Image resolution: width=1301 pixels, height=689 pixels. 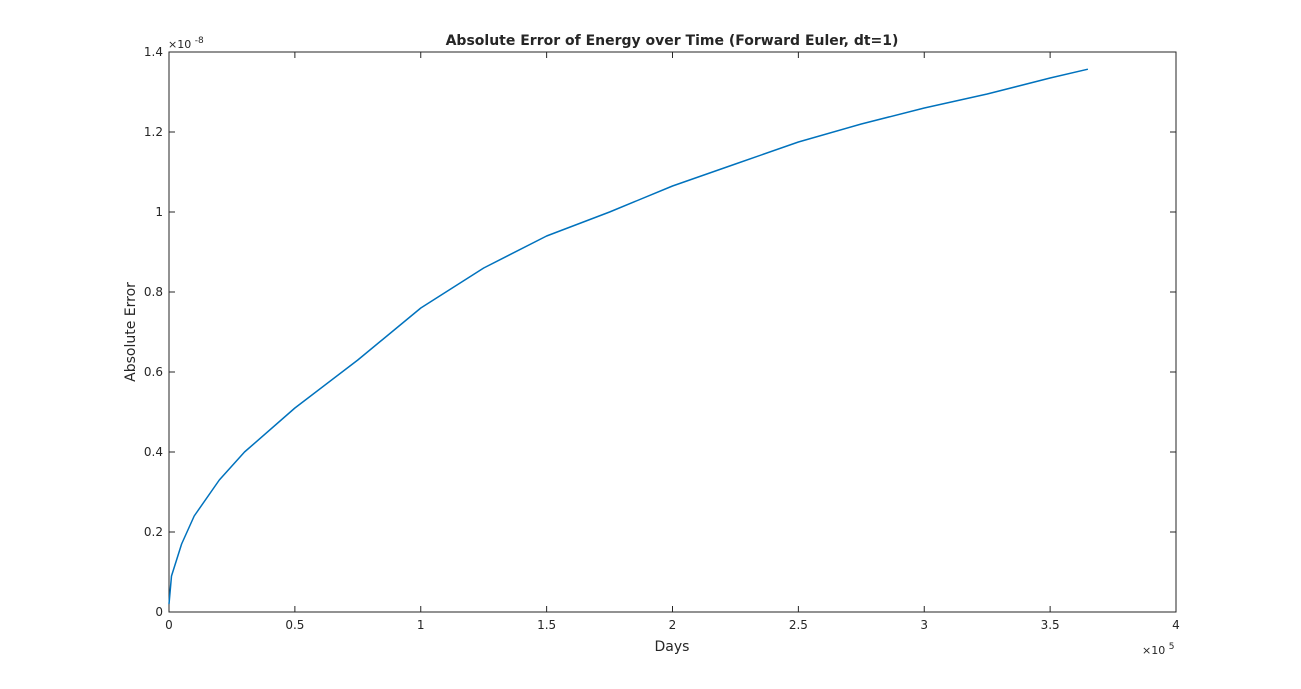 I want to click on y-tick-label: 1.2, so click(x=153, y=132).